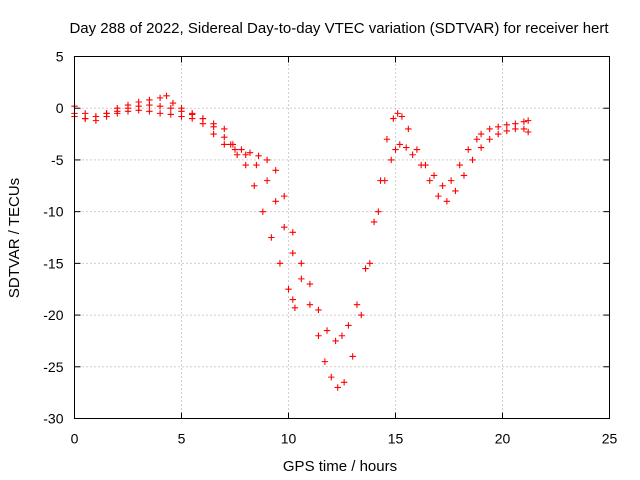 This screenshot has width=640, height=480. I want to click on x-tick-labels: 0 5 10 15 20 25, so click(344, 439).